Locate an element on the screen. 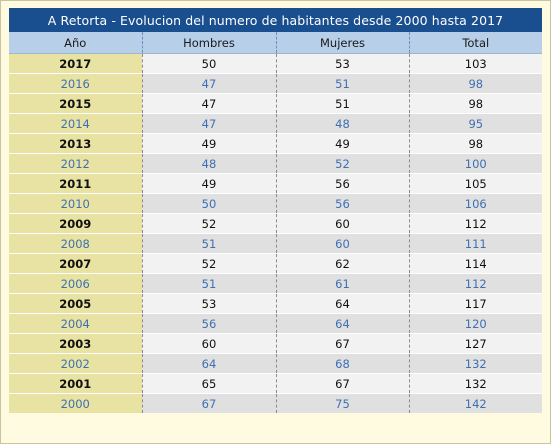 The width and height of the screenshot is (551, 444). cell-year: 2008 is located at coordinates (75, 243).